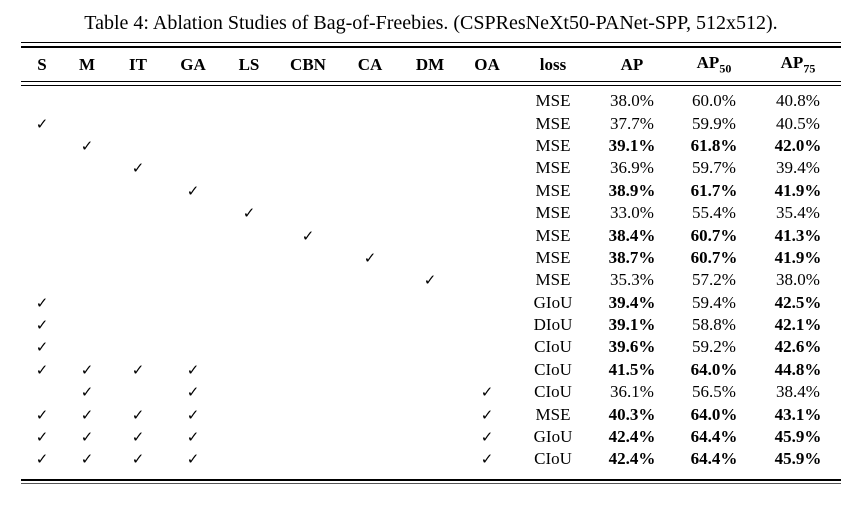 This screenshot has width=862, height=514. Describe the element at coordinates (87, 64) in the screenshot. I see `col-header-m: M` at that location.